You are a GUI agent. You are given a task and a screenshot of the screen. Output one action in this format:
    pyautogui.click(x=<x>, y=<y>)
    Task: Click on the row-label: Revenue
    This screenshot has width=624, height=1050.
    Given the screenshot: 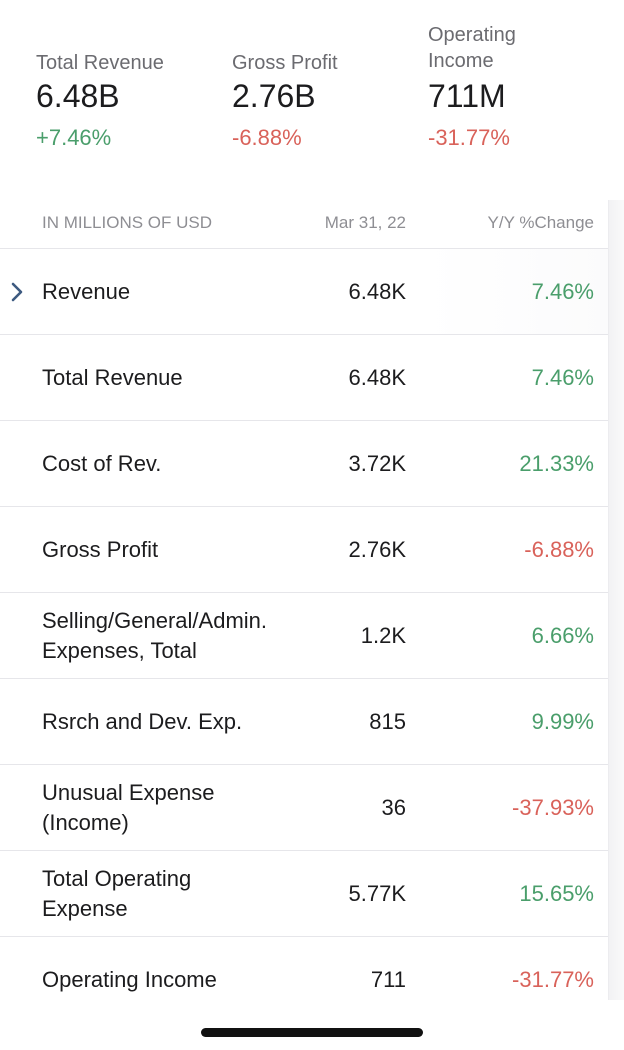 What is the action you would take?
    pyautogui.click(x=86, y=291)
    